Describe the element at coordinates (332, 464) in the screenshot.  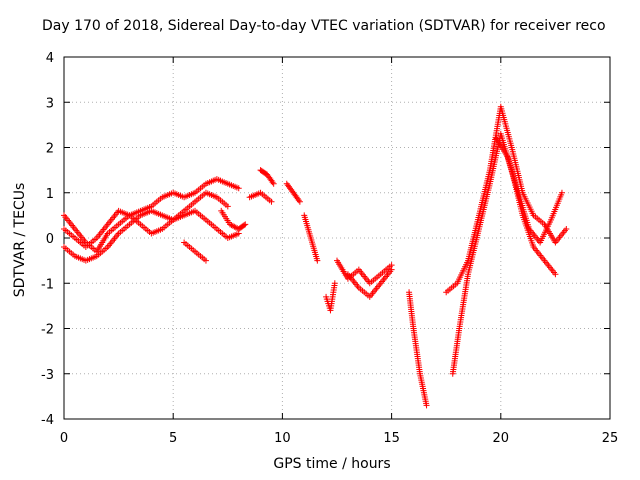
I see `x-axis-label: GPS time / hours` at that location.